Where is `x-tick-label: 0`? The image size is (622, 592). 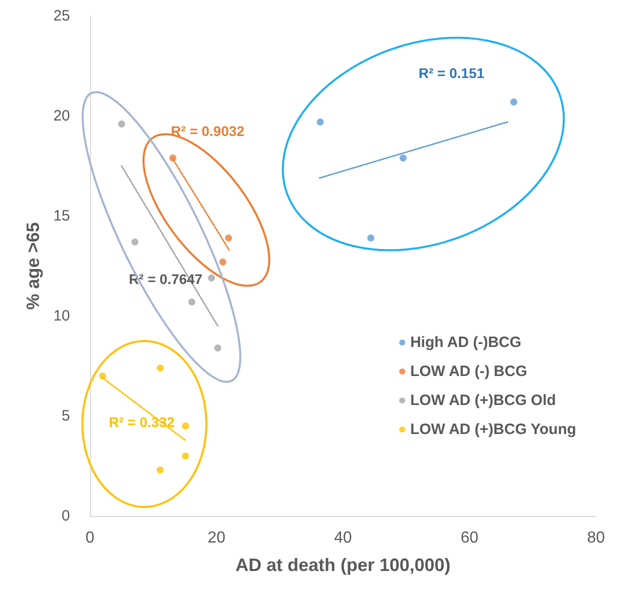
x-tick-label: 0 is located at coordinates (90, 538).